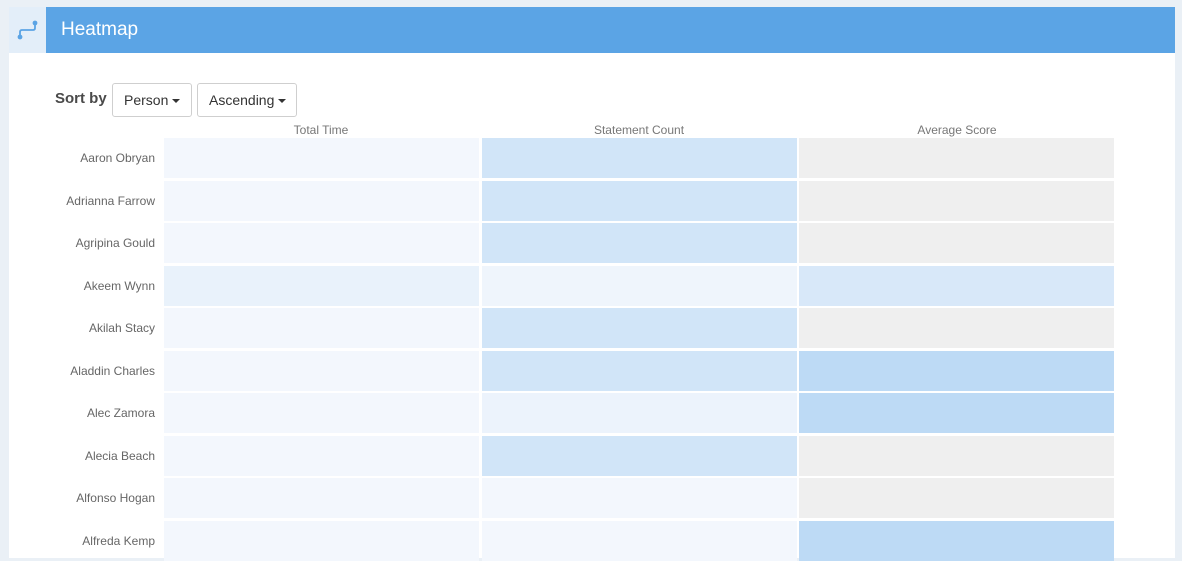 Image resolution: width=1182 pixels, height=561 pixels. I want to click on route-icon, so click(27, 30).